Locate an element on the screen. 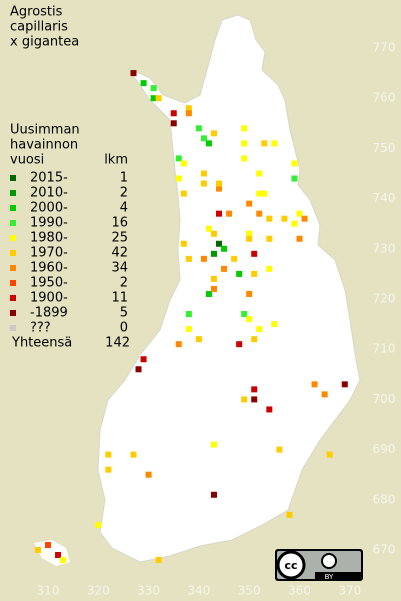 The height and width of the screenshot is (601, 401). legend-label: -1899 is located at coordinates (49, 313).